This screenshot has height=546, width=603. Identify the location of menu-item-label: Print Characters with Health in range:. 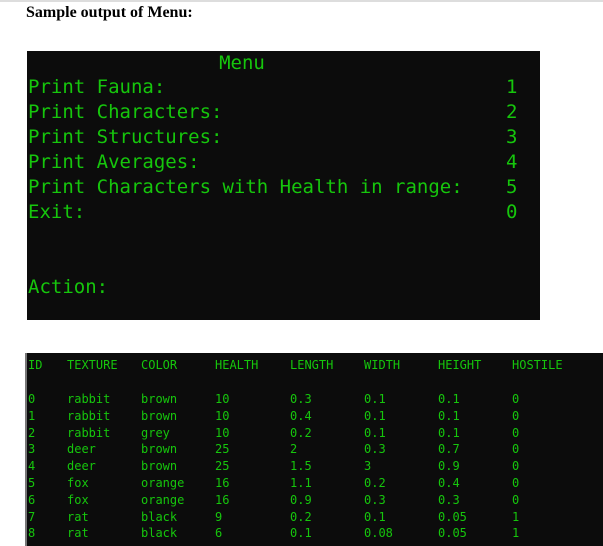
(245, 187).